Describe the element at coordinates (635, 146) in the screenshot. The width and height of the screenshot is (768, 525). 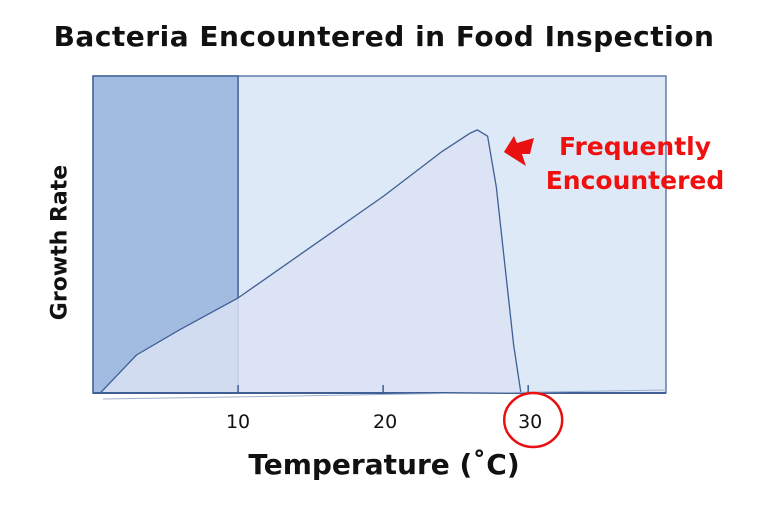
I see `annotation-line1: Frequently` at that location.